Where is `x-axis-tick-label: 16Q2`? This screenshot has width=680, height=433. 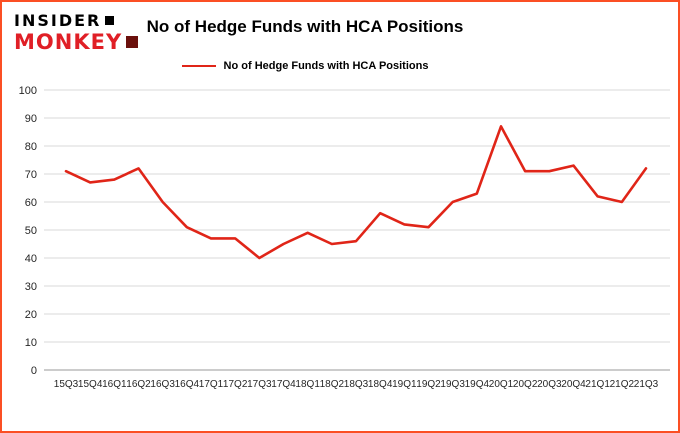
x-axis-tick-label: 16Q2 is located at coordinates (138, 384).